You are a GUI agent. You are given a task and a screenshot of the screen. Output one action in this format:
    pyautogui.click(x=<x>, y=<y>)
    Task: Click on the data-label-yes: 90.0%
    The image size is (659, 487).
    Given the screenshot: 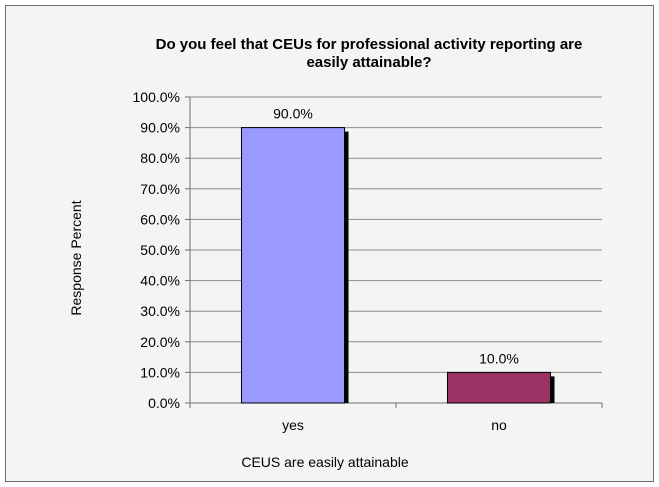 What is the action you would take?
    pyautogui.click(x=293, y=114)
    